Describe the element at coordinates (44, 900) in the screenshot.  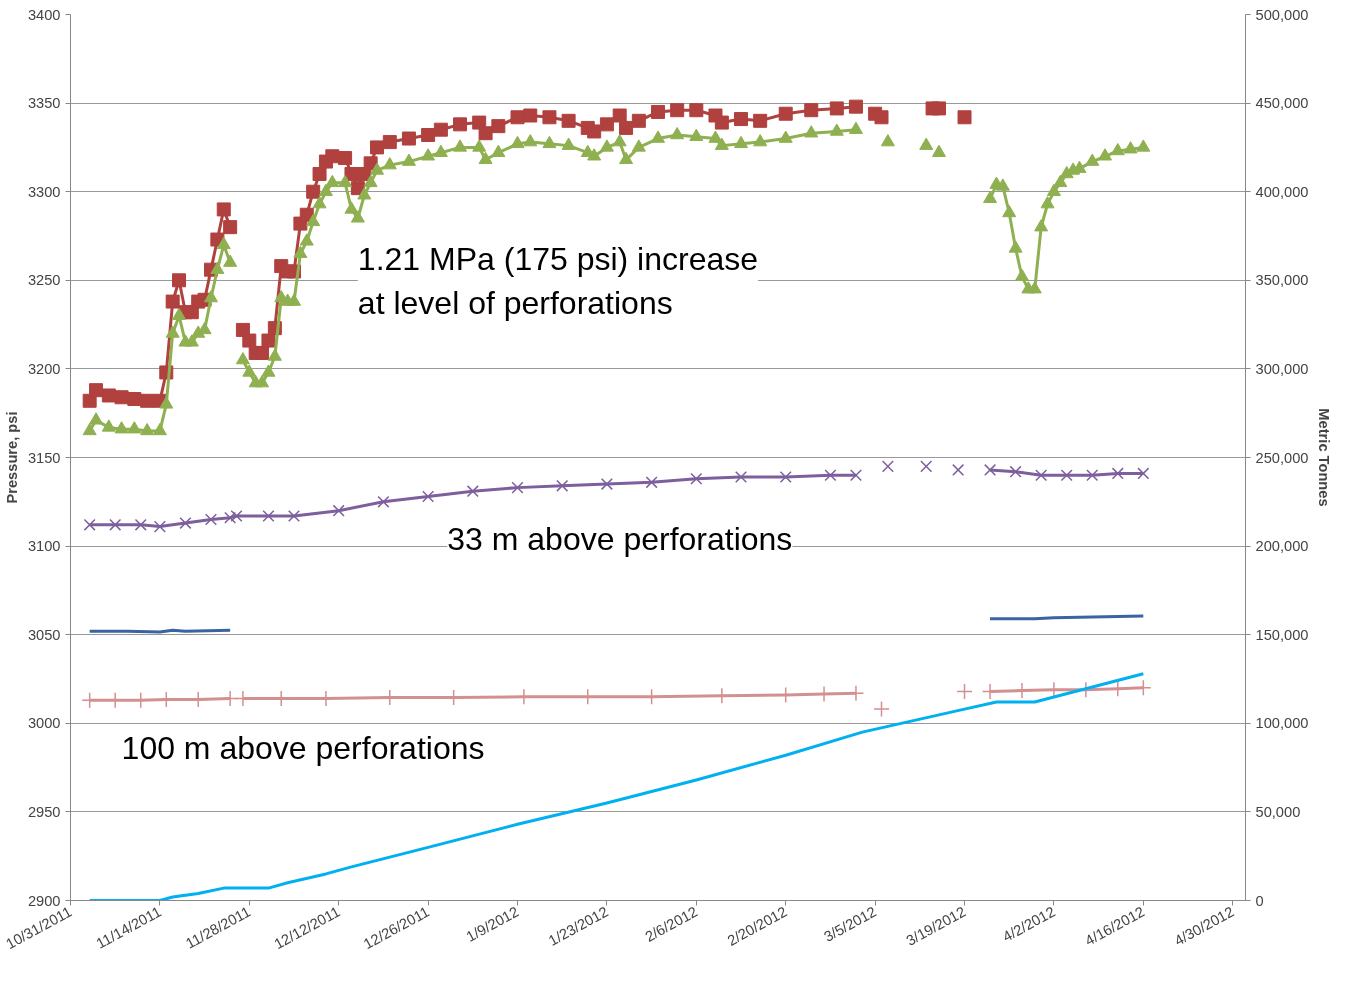
I see `y-tick-label: 2900` at that location.